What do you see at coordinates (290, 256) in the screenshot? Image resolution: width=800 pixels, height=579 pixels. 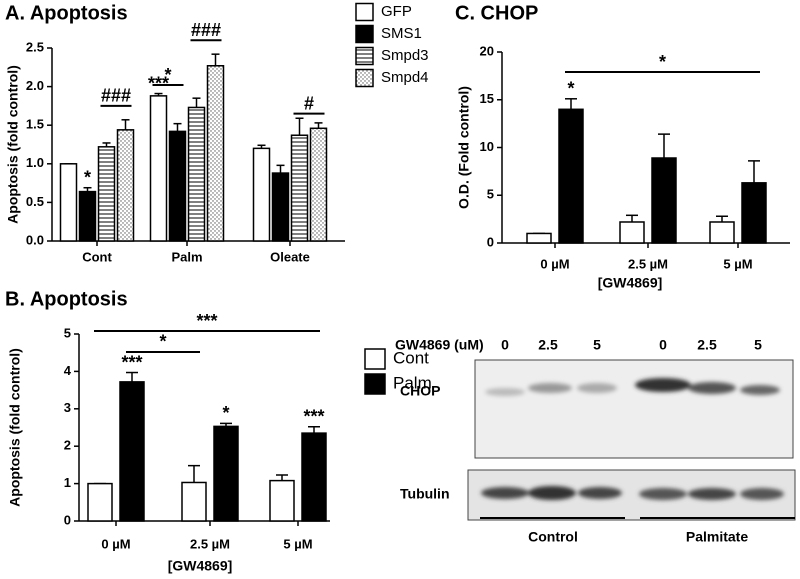 I see `x-tick-label: Oleate` at bounding box center [290, 256].